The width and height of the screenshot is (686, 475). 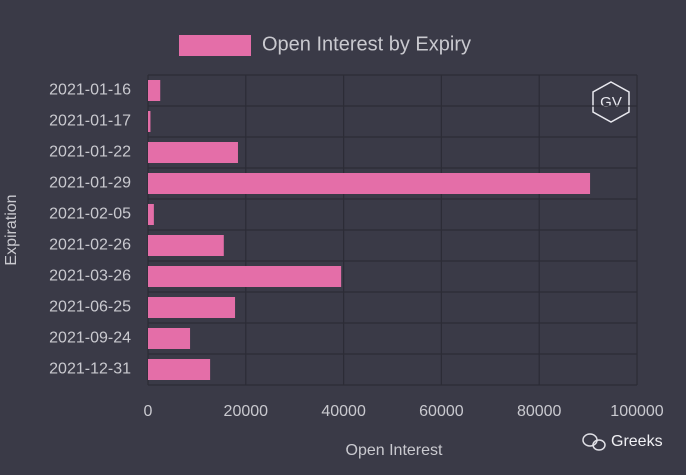 I want to click on watermark-icon, so click(x=599, y=445).